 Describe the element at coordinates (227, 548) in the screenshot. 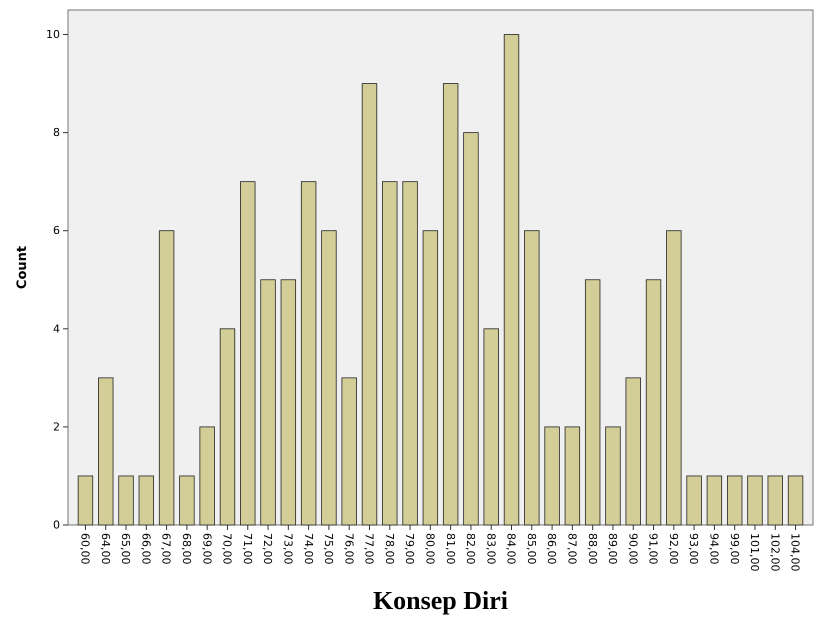

I see `x-tick-label: 70,00` at that location.